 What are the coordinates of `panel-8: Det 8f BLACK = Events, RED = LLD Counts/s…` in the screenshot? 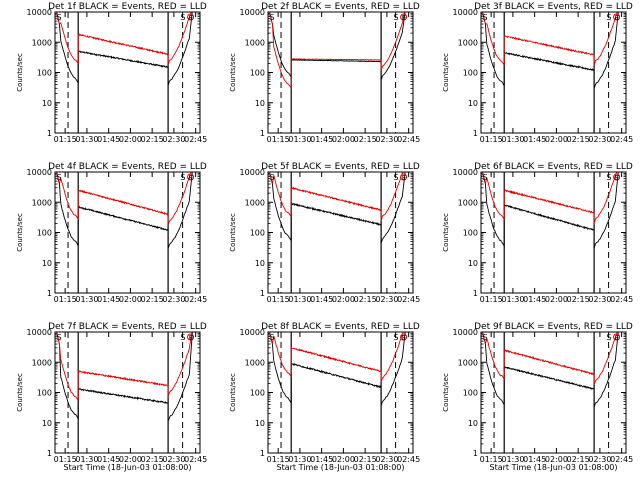 It's located at (324, 397).